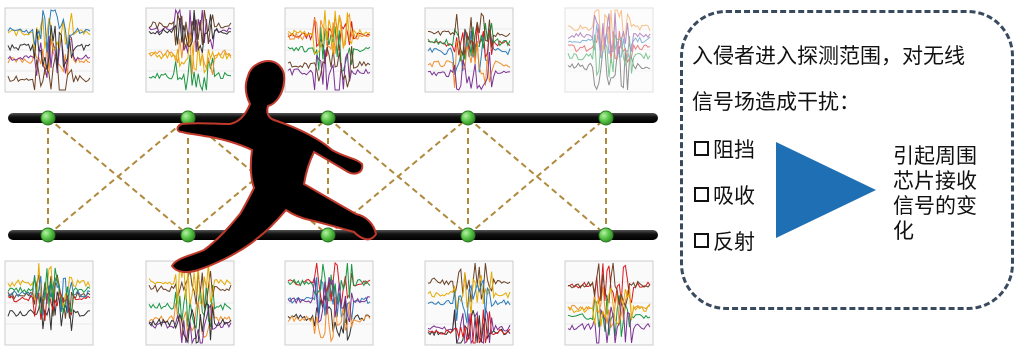 The width and height of the screenshot is (1019, 349). Describe the element at coordinates (903, 231) in the screenshot. I see `result-line-4: 化` at that location.